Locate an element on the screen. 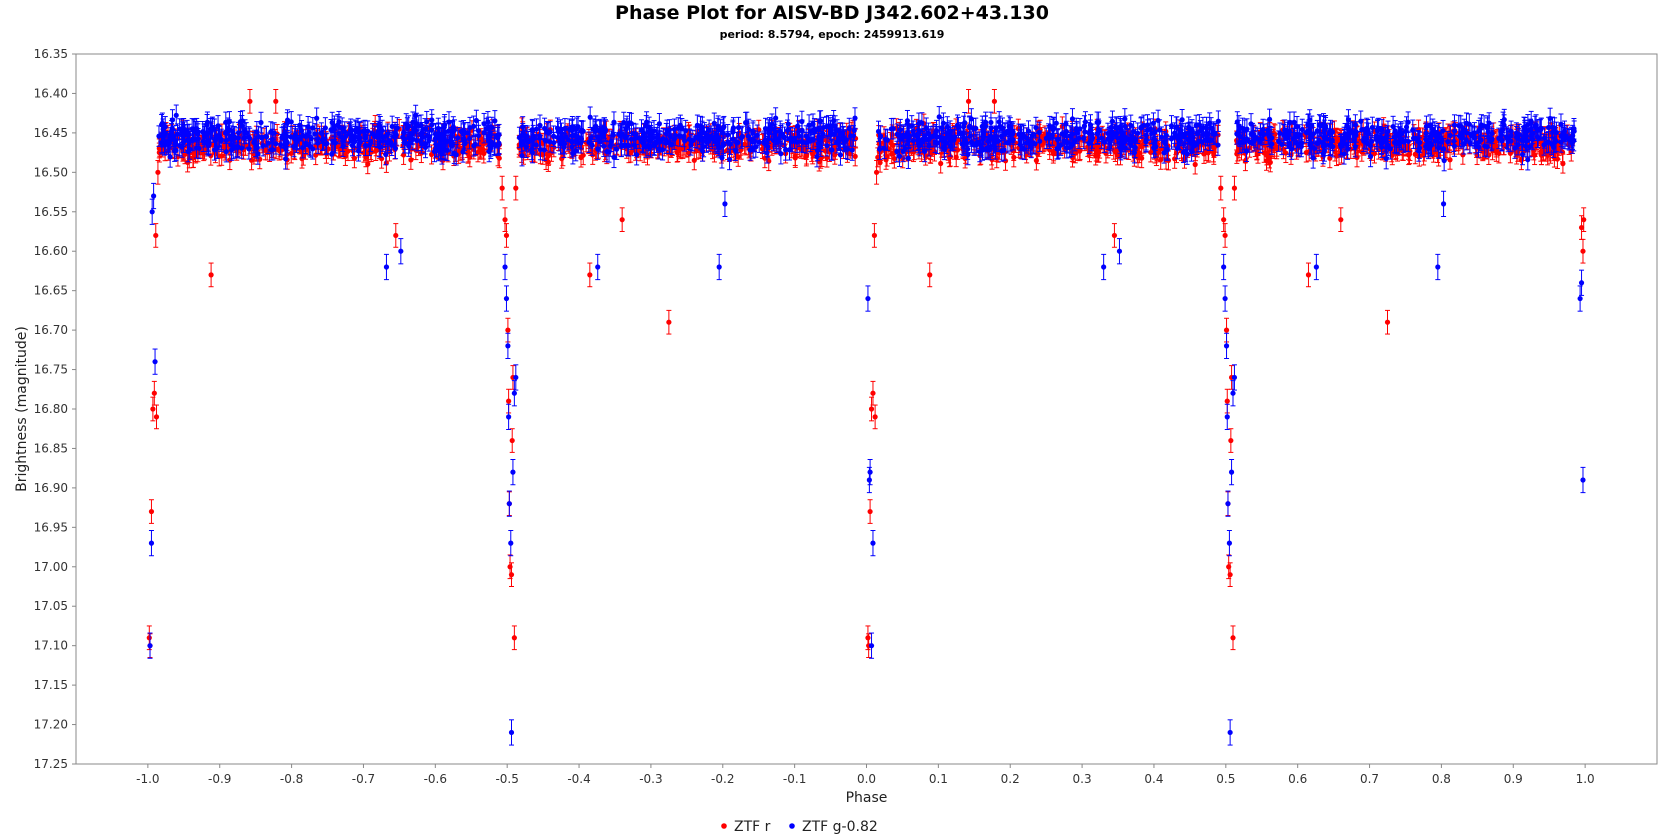  chart-subtitle: period: 8.5794, epoch: 2459913.619 is located at coordinates (832, 34).